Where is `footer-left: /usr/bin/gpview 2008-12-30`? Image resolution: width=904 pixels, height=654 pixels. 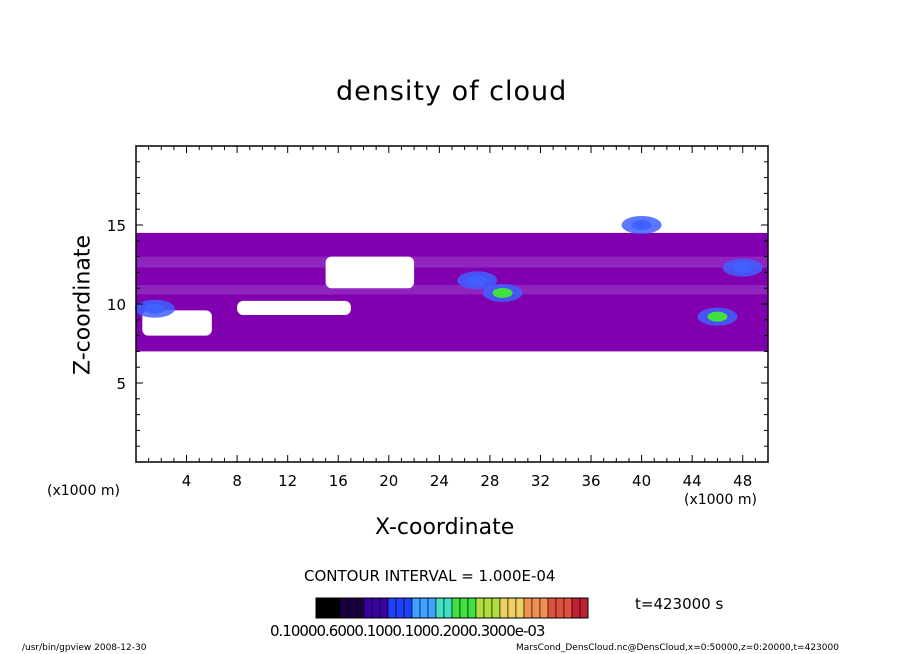
footer-left: /usr/bin/gpview 2008-12-30 is located at coordinates (84, 648).